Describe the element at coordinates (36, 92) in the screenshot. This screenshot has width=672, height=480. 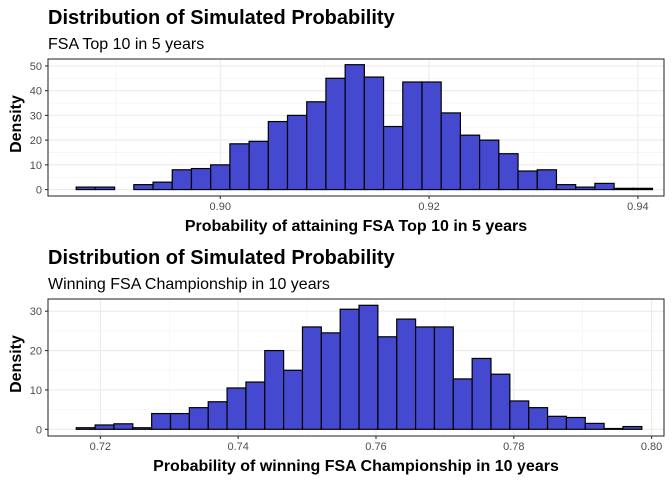
I see `y-tick-label: 40` at that location.